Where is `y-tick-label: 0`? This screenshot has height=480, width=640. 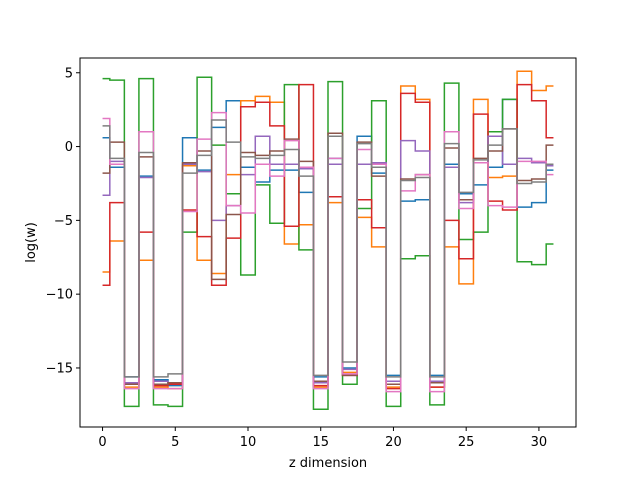 y-tick-label: 0 is located at coordinates (69, 147).